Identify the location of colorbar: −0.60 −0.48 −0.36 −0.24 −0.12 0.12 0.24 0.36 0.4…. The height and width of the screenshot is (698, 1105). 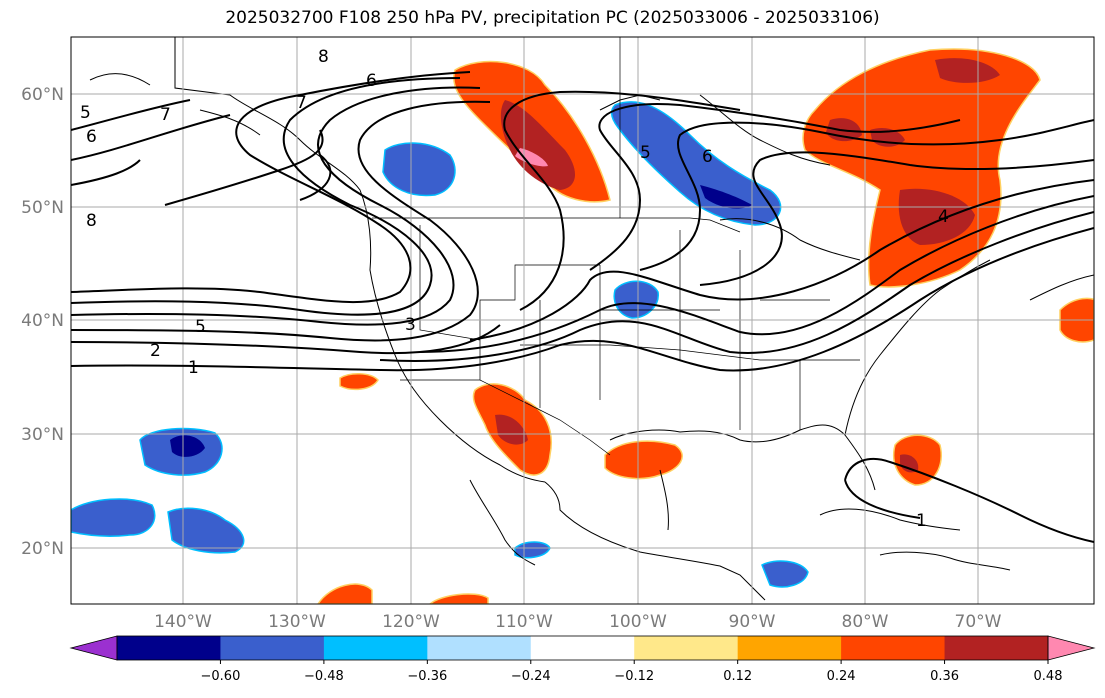
(582, 659).